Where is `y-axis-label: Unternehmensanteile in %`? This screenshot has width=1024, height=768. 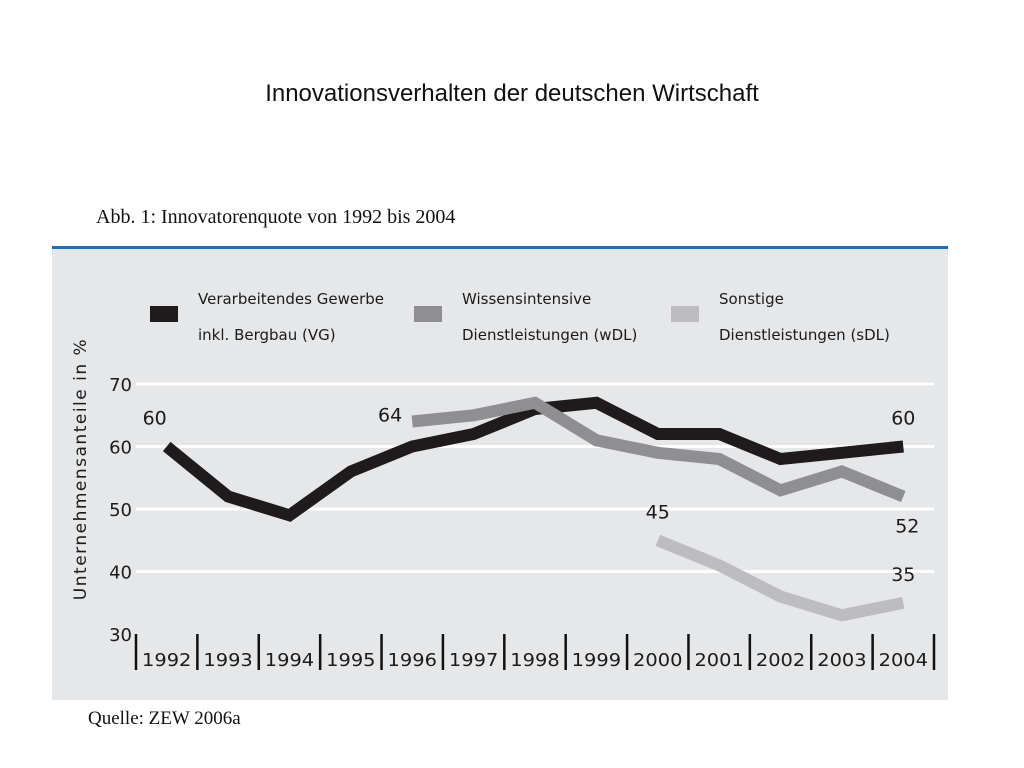 y-axis-label: Unternehmensanteile in % is located at coordinates (81, 469).